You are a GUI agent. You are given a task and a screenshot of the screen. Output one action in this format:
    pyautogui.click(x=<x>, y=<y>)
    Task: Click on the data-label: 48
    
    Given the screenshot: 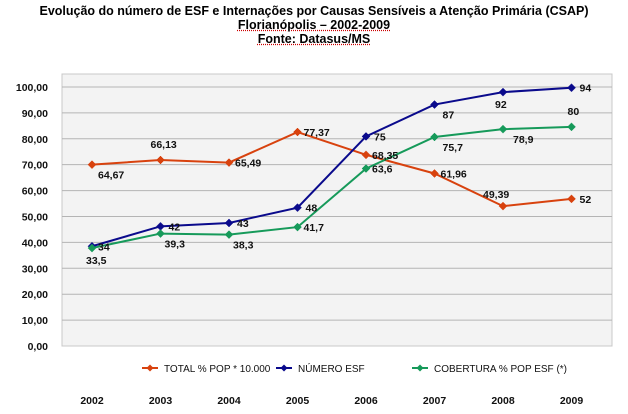 What is the action you would take?
    pyautogui.click(x=312, y=209)
    